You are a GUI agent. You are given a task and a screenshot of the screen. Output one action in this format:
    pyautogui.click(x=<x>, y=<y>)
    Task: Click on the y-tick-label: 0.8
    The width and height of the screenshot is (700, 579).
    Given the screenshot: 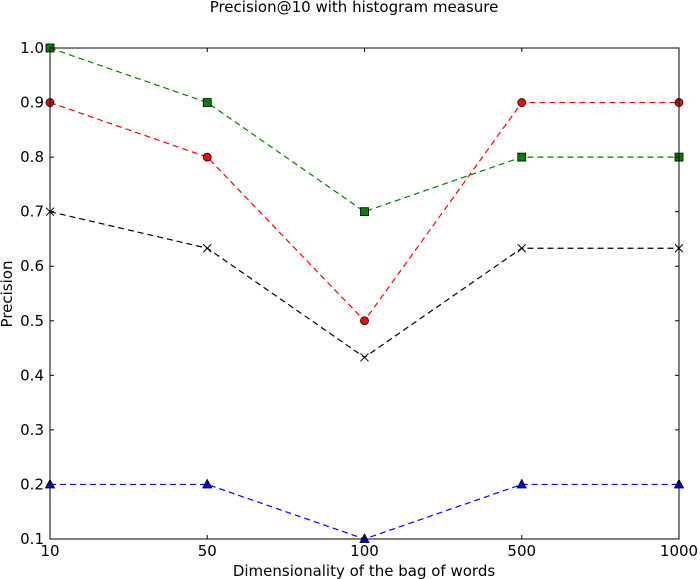 What is the action you would take?
    pyautogui.click(x=32, y=157)
    